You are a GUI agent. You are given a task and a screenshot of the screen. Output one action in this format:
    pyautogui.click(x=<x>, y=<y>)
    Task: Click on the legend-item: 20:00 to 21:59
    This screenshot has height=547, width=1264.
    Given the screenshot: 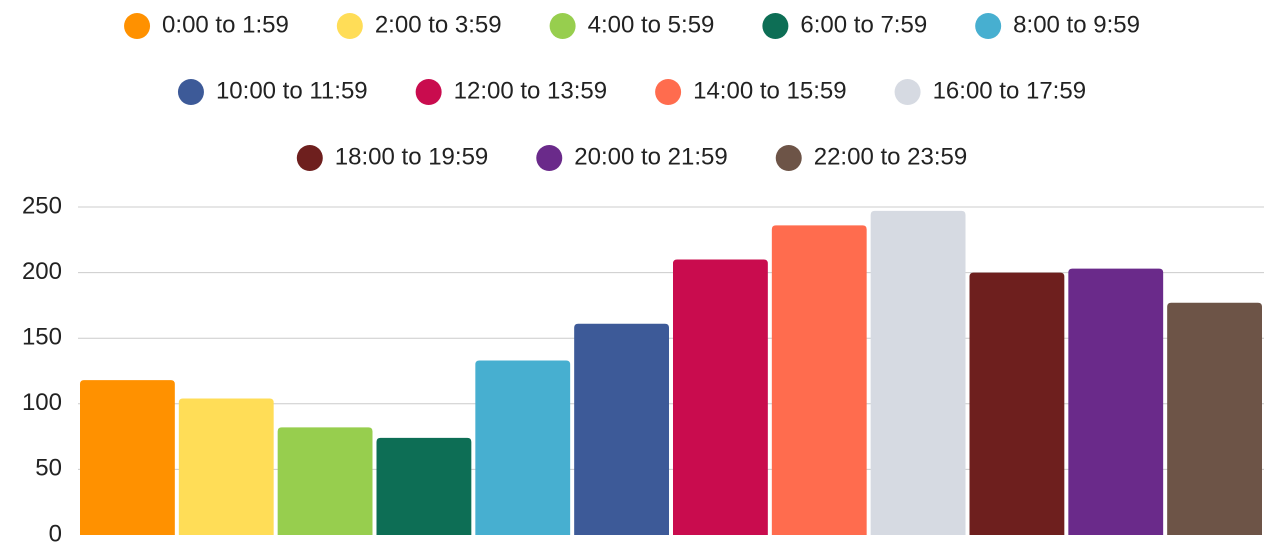 What is the action you would take?
    pyautogui.click(x=632, y=157)
    